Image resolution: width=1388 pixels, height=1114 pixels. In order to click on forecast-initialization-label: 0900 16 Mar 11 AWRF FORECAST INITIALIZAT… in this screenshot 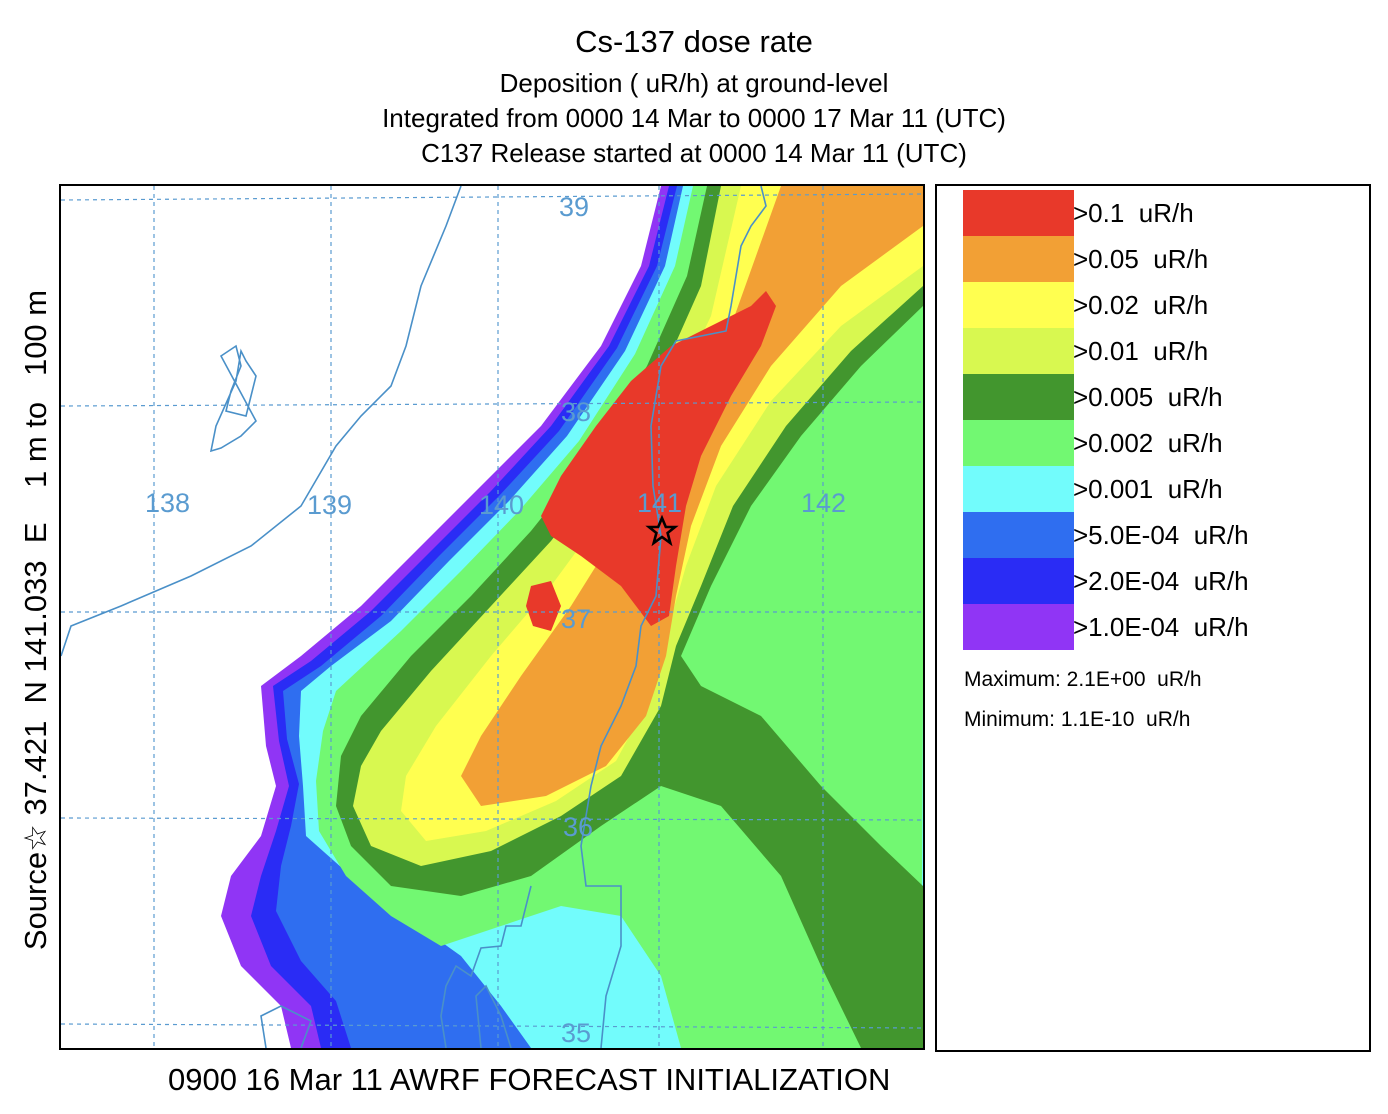, I will do `click(529, 1079)`.